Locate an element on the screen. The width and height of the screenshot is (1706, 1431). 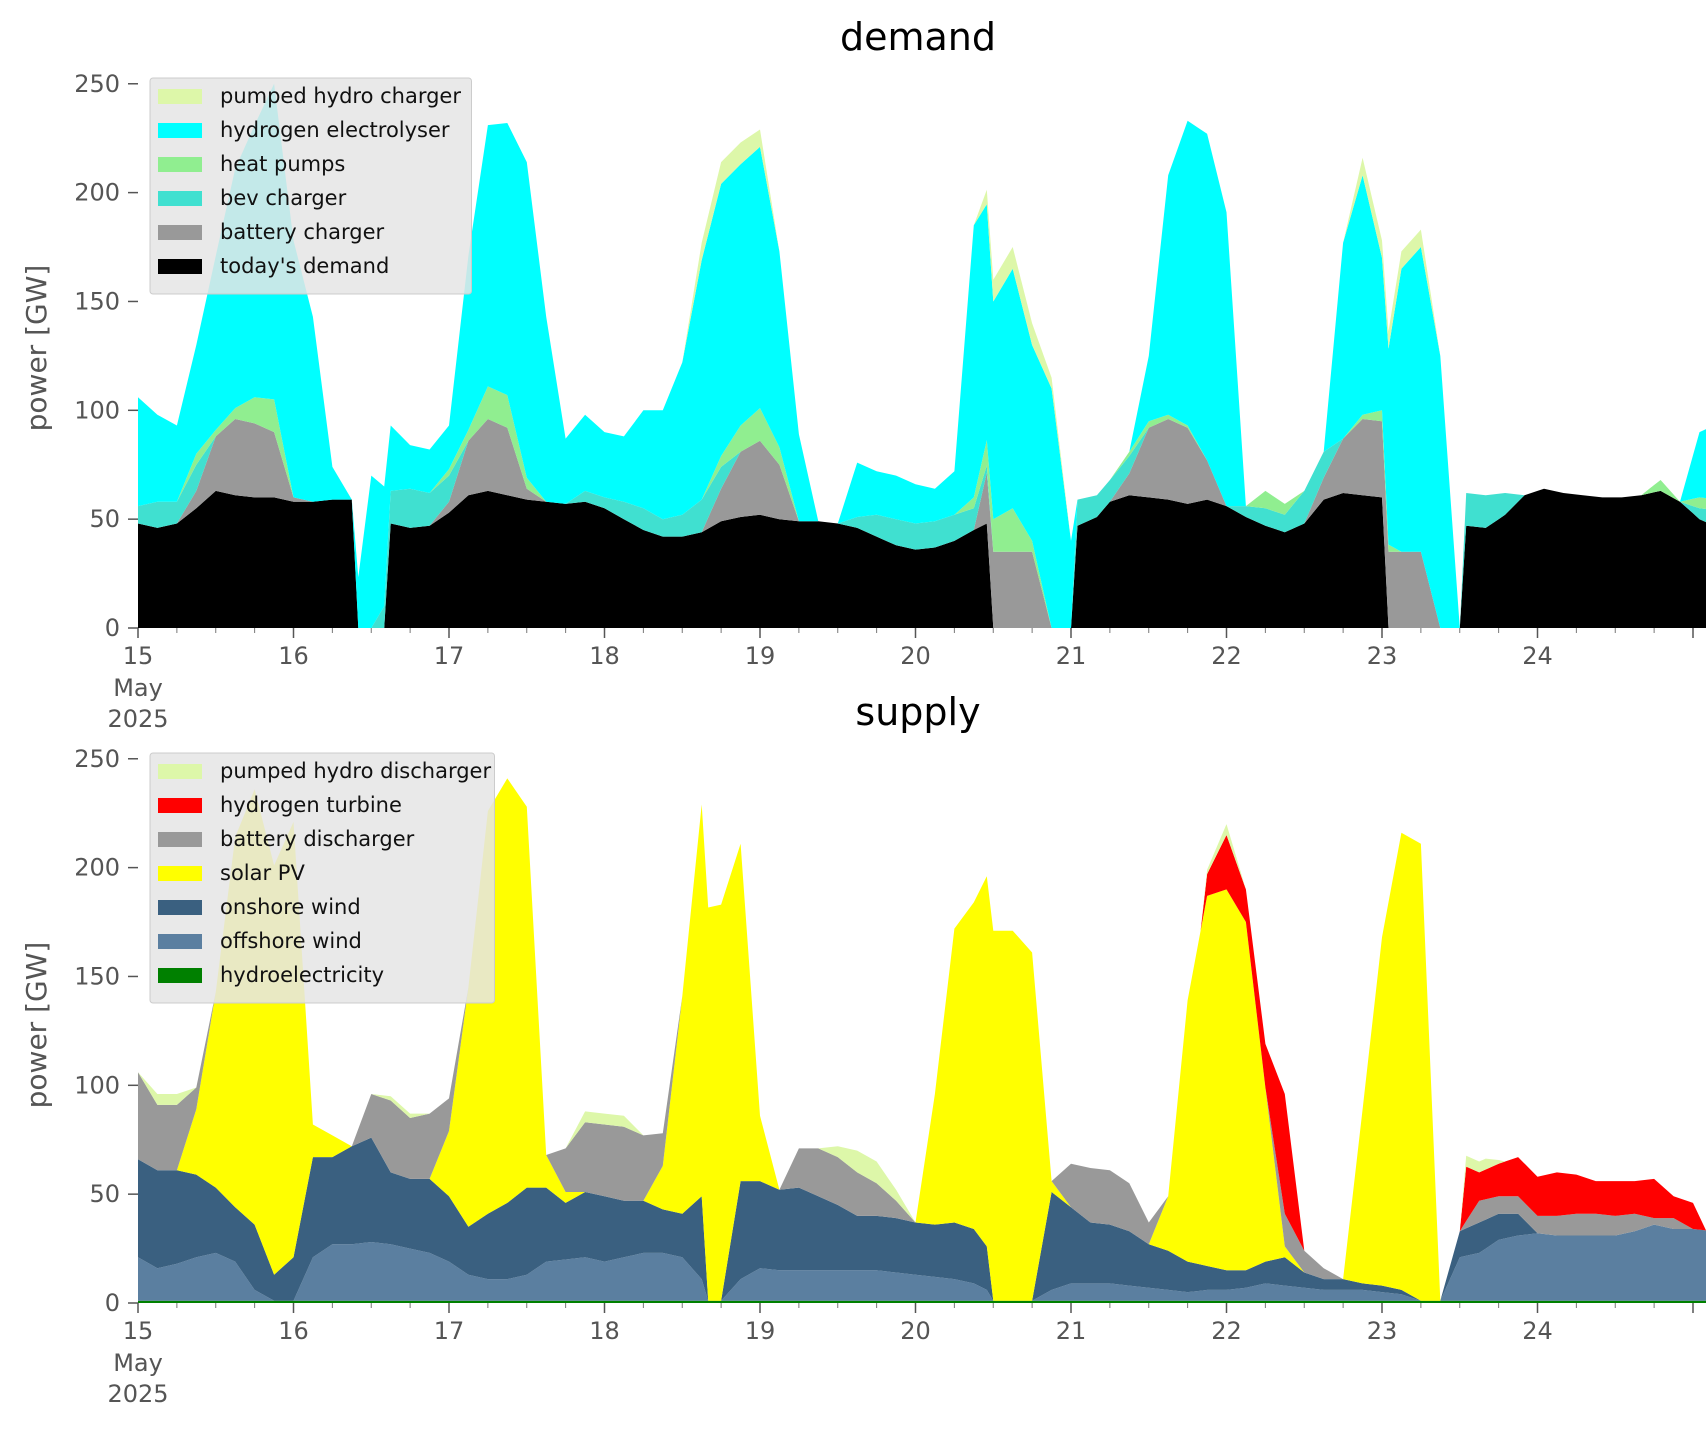
legend-swatch-hydrogen-electrolyser is located at coordinates (180, 130).